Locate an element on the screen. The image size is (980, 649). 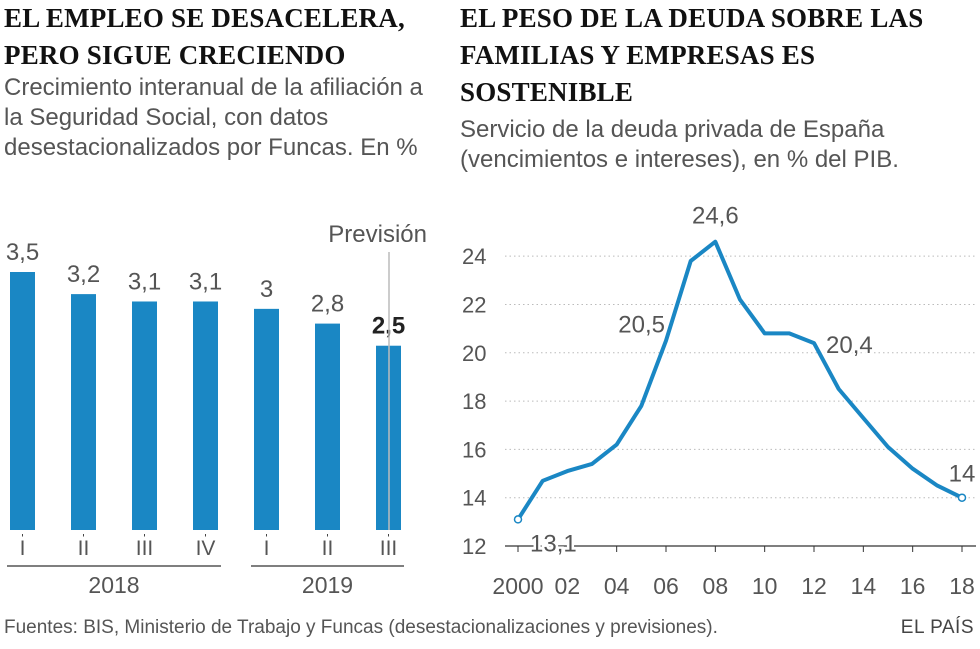
quarter-label: IV is located at coordinates (206, 548).